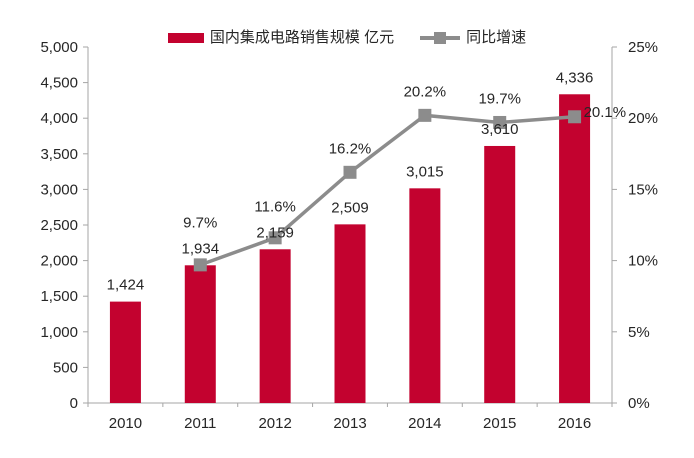  Describe the element at coordinates (59, 118) in the screenshot. I see `left-axis-tick-label: 4,000` at that location.